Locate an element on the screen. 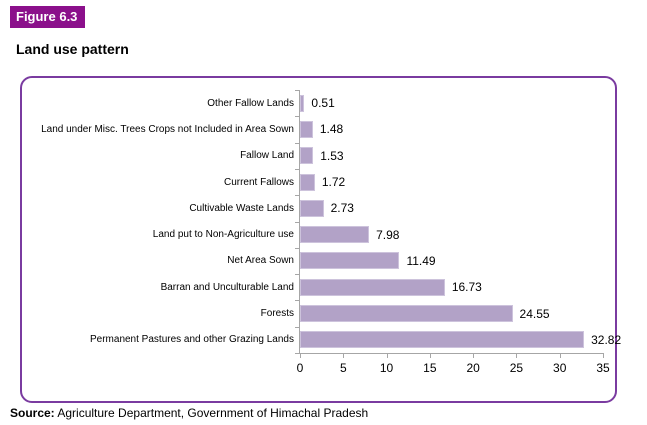 The height and width of the screenshot is (425, 647). category-label: Other Fallow Lands is located at coordinates (250, 103).